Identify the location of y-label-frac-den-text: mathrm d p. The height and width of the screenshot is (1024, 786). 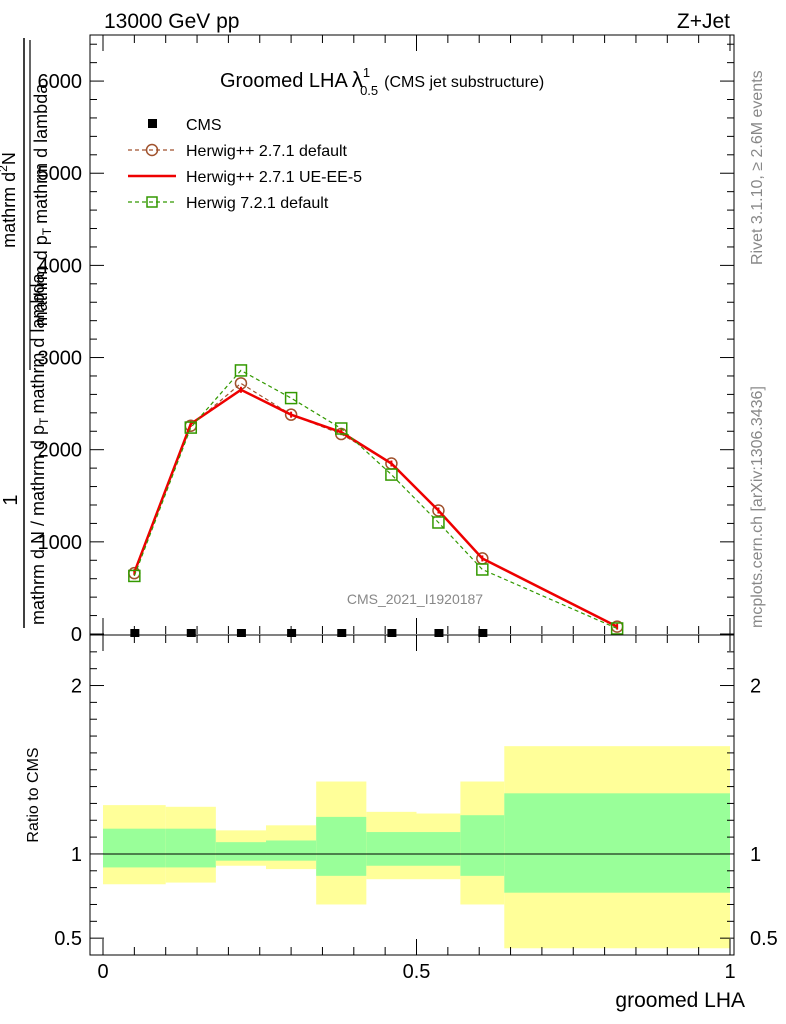
(41, 280).